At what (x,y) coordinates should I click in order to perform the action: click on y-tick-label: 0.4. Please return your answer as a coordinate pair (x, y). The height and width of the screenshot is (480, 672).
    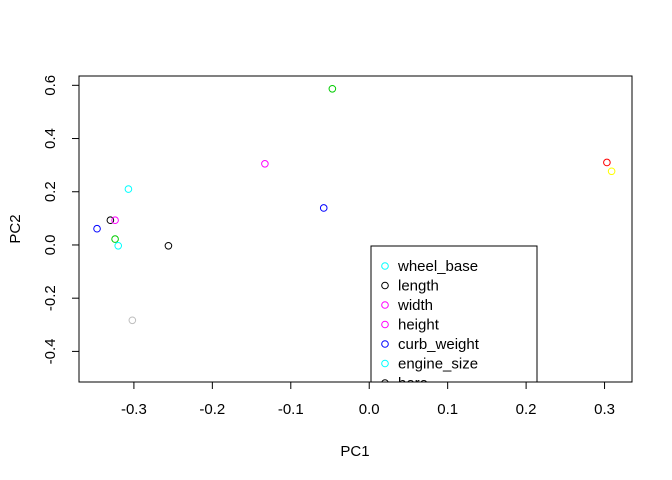
    Looking at the image, I should click on (50, 138).